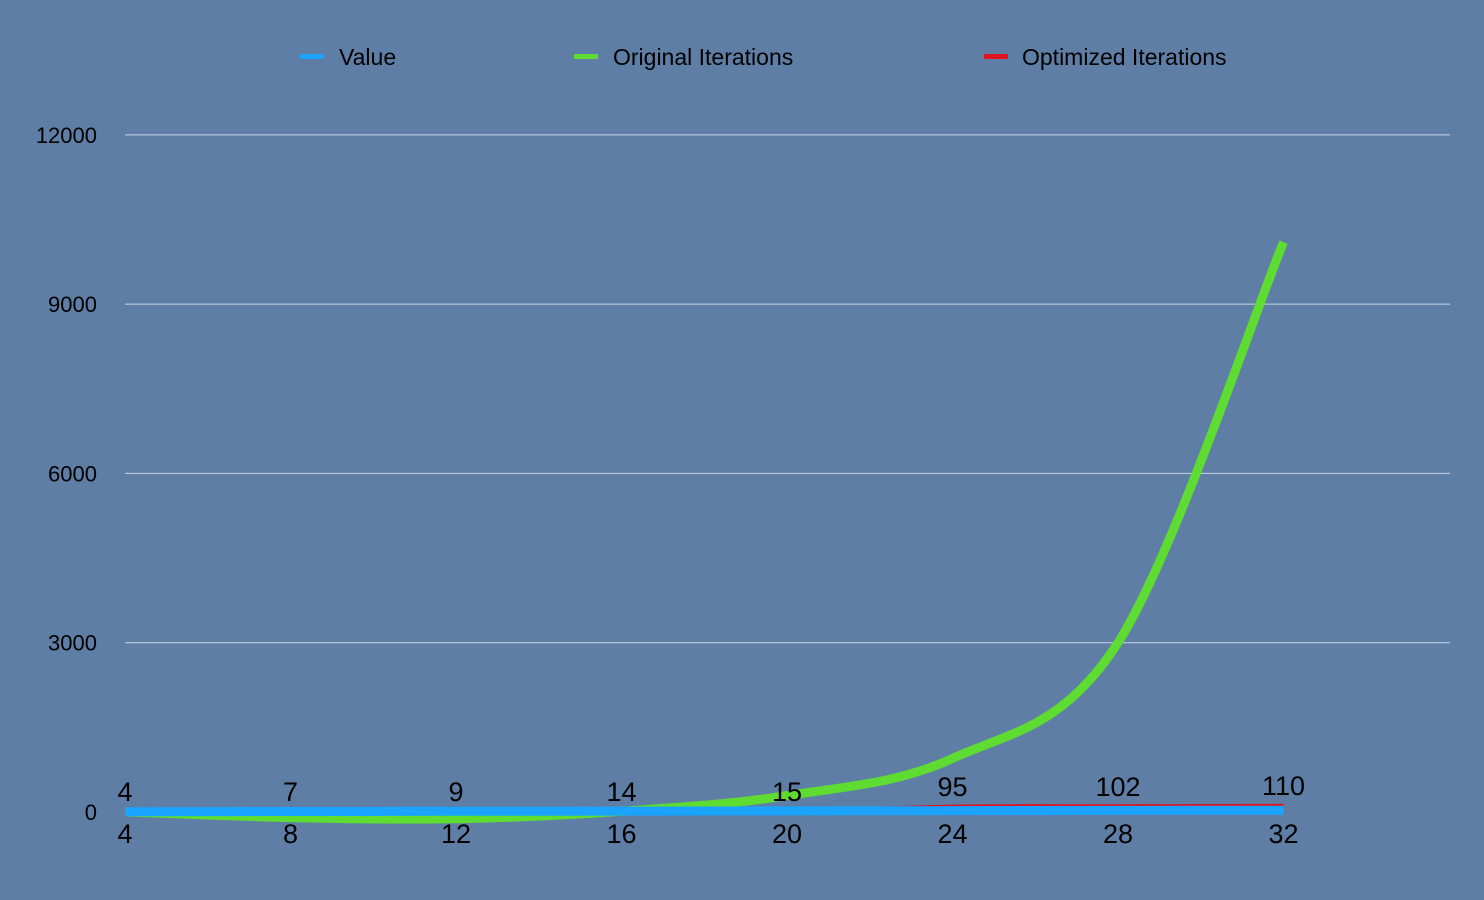 Image resolution: width=1484 pixels, height=900 pixels. Describe the element at coordinates (72, 304) in the screenshot. I see `y-tick-label: 9000` at that location.